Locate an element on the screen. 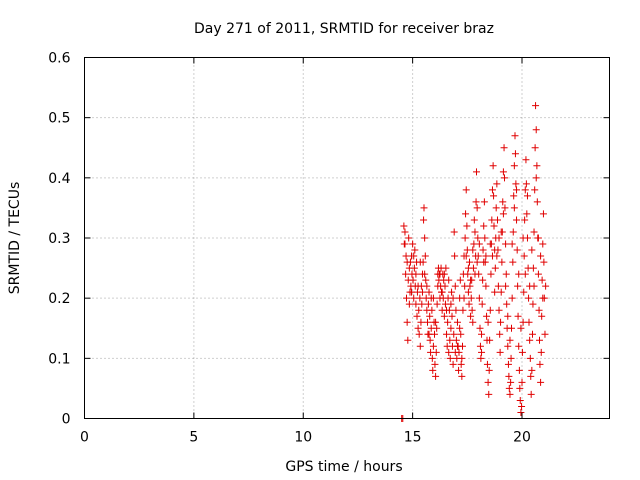 This screenshot has height=480, width=640. y-tick-label: 0.6 is located at coordinates (59, 59).